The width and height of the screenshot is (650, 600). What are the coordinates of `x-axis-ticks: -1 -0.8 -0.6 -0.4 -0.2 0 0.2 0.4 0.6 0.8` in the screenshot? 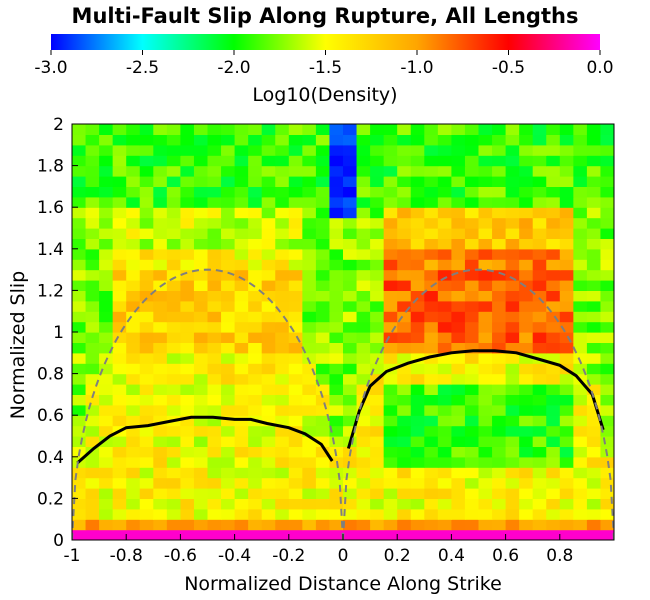 It's located at (318, 550).